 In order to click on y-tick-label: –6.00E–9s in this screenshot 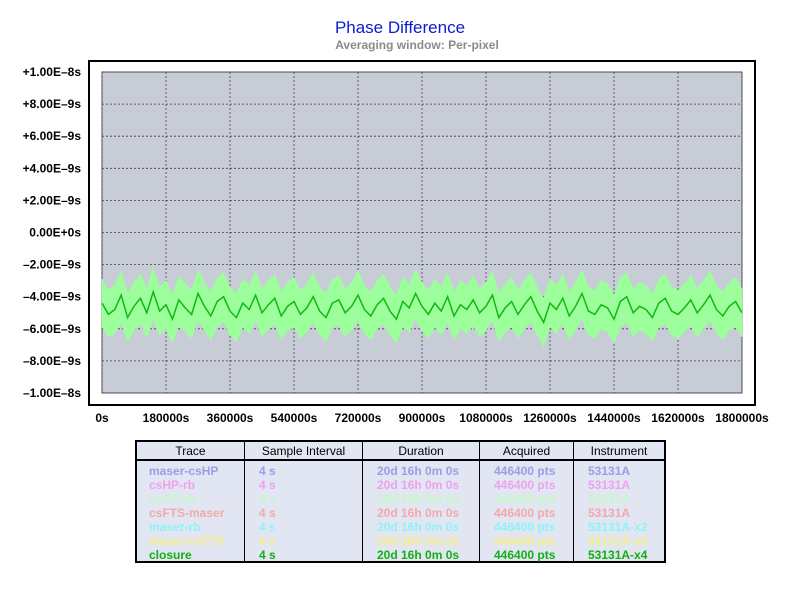, I will do `click(52, 329)`.